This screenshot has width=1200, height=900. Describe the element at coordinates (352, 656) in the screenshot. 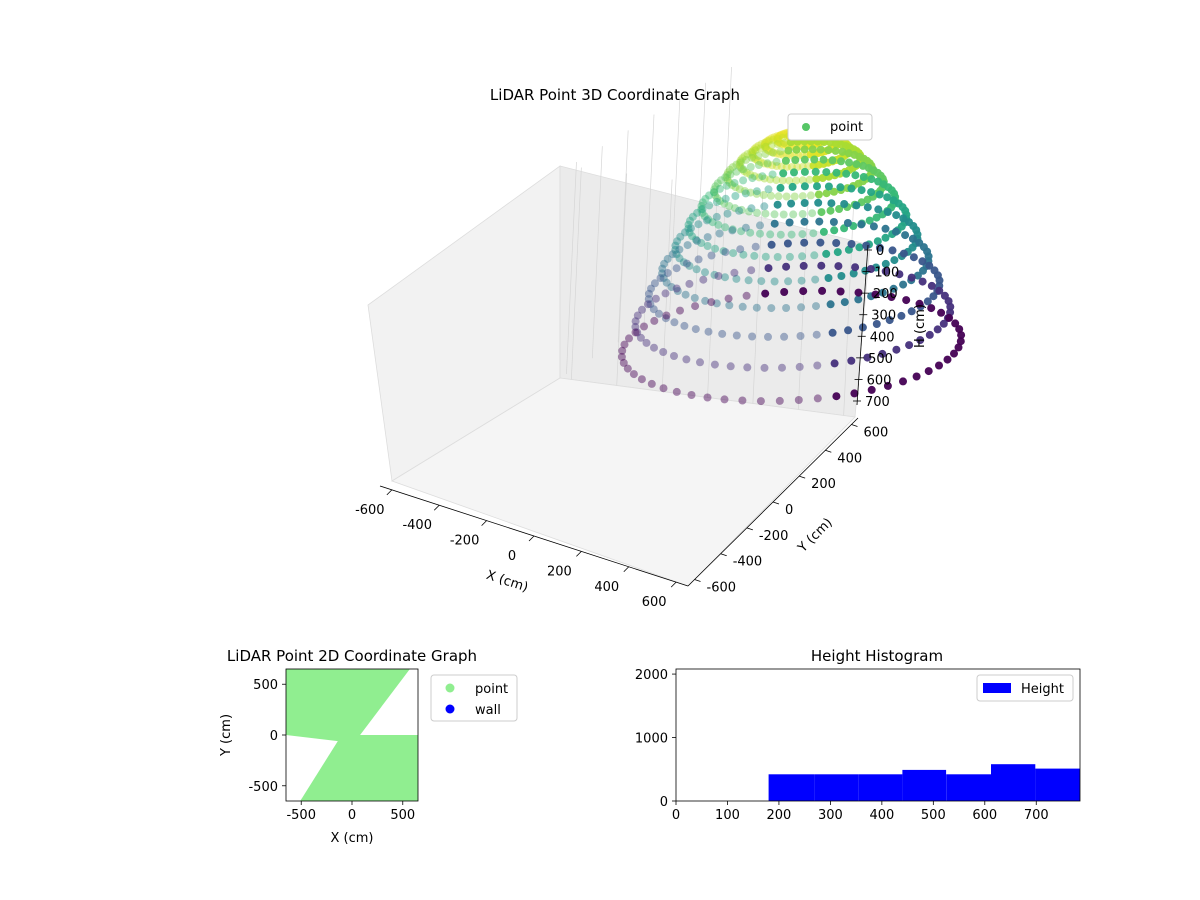

I see `chart-2d-title: LiDAR Point 2D Coordinate Graph` at that location.